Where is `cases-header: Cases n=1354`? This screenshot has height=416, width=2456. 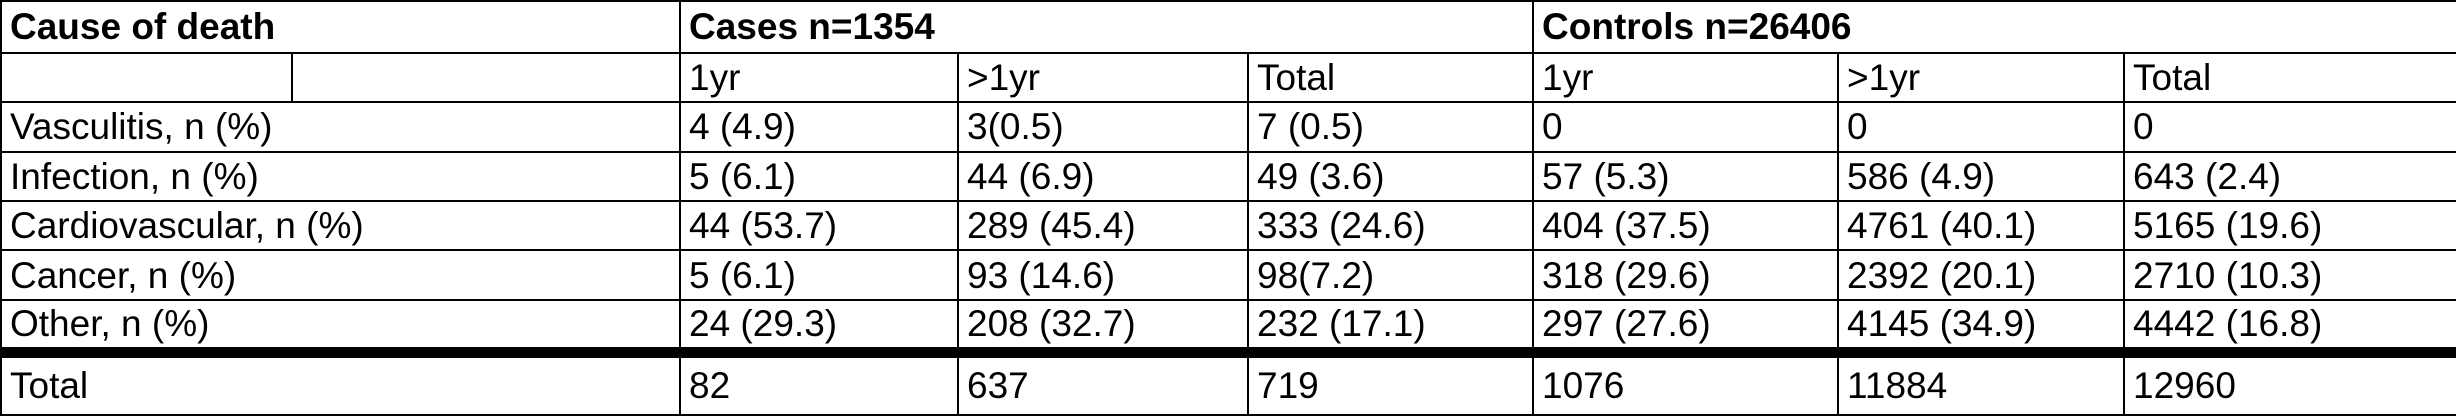
cases-header: Cases n=1354 is located at coordinates (1106, 27).